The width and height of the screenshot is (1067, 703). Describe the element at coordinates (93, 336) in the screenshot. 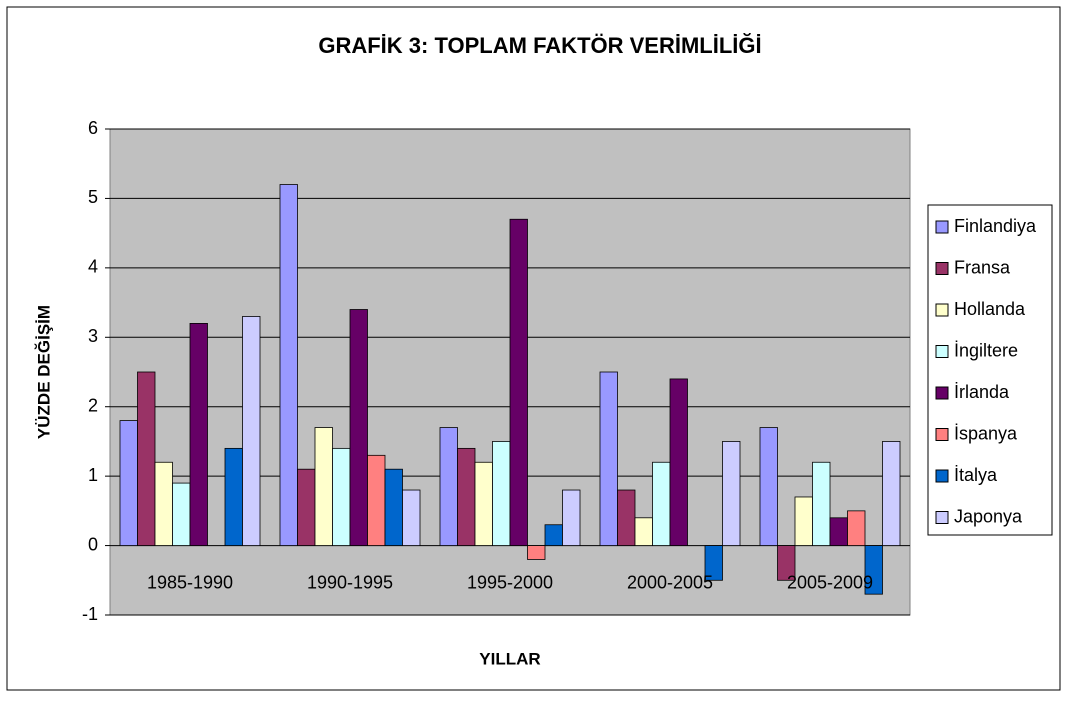

I see `y-tick-label: 3` at that location.